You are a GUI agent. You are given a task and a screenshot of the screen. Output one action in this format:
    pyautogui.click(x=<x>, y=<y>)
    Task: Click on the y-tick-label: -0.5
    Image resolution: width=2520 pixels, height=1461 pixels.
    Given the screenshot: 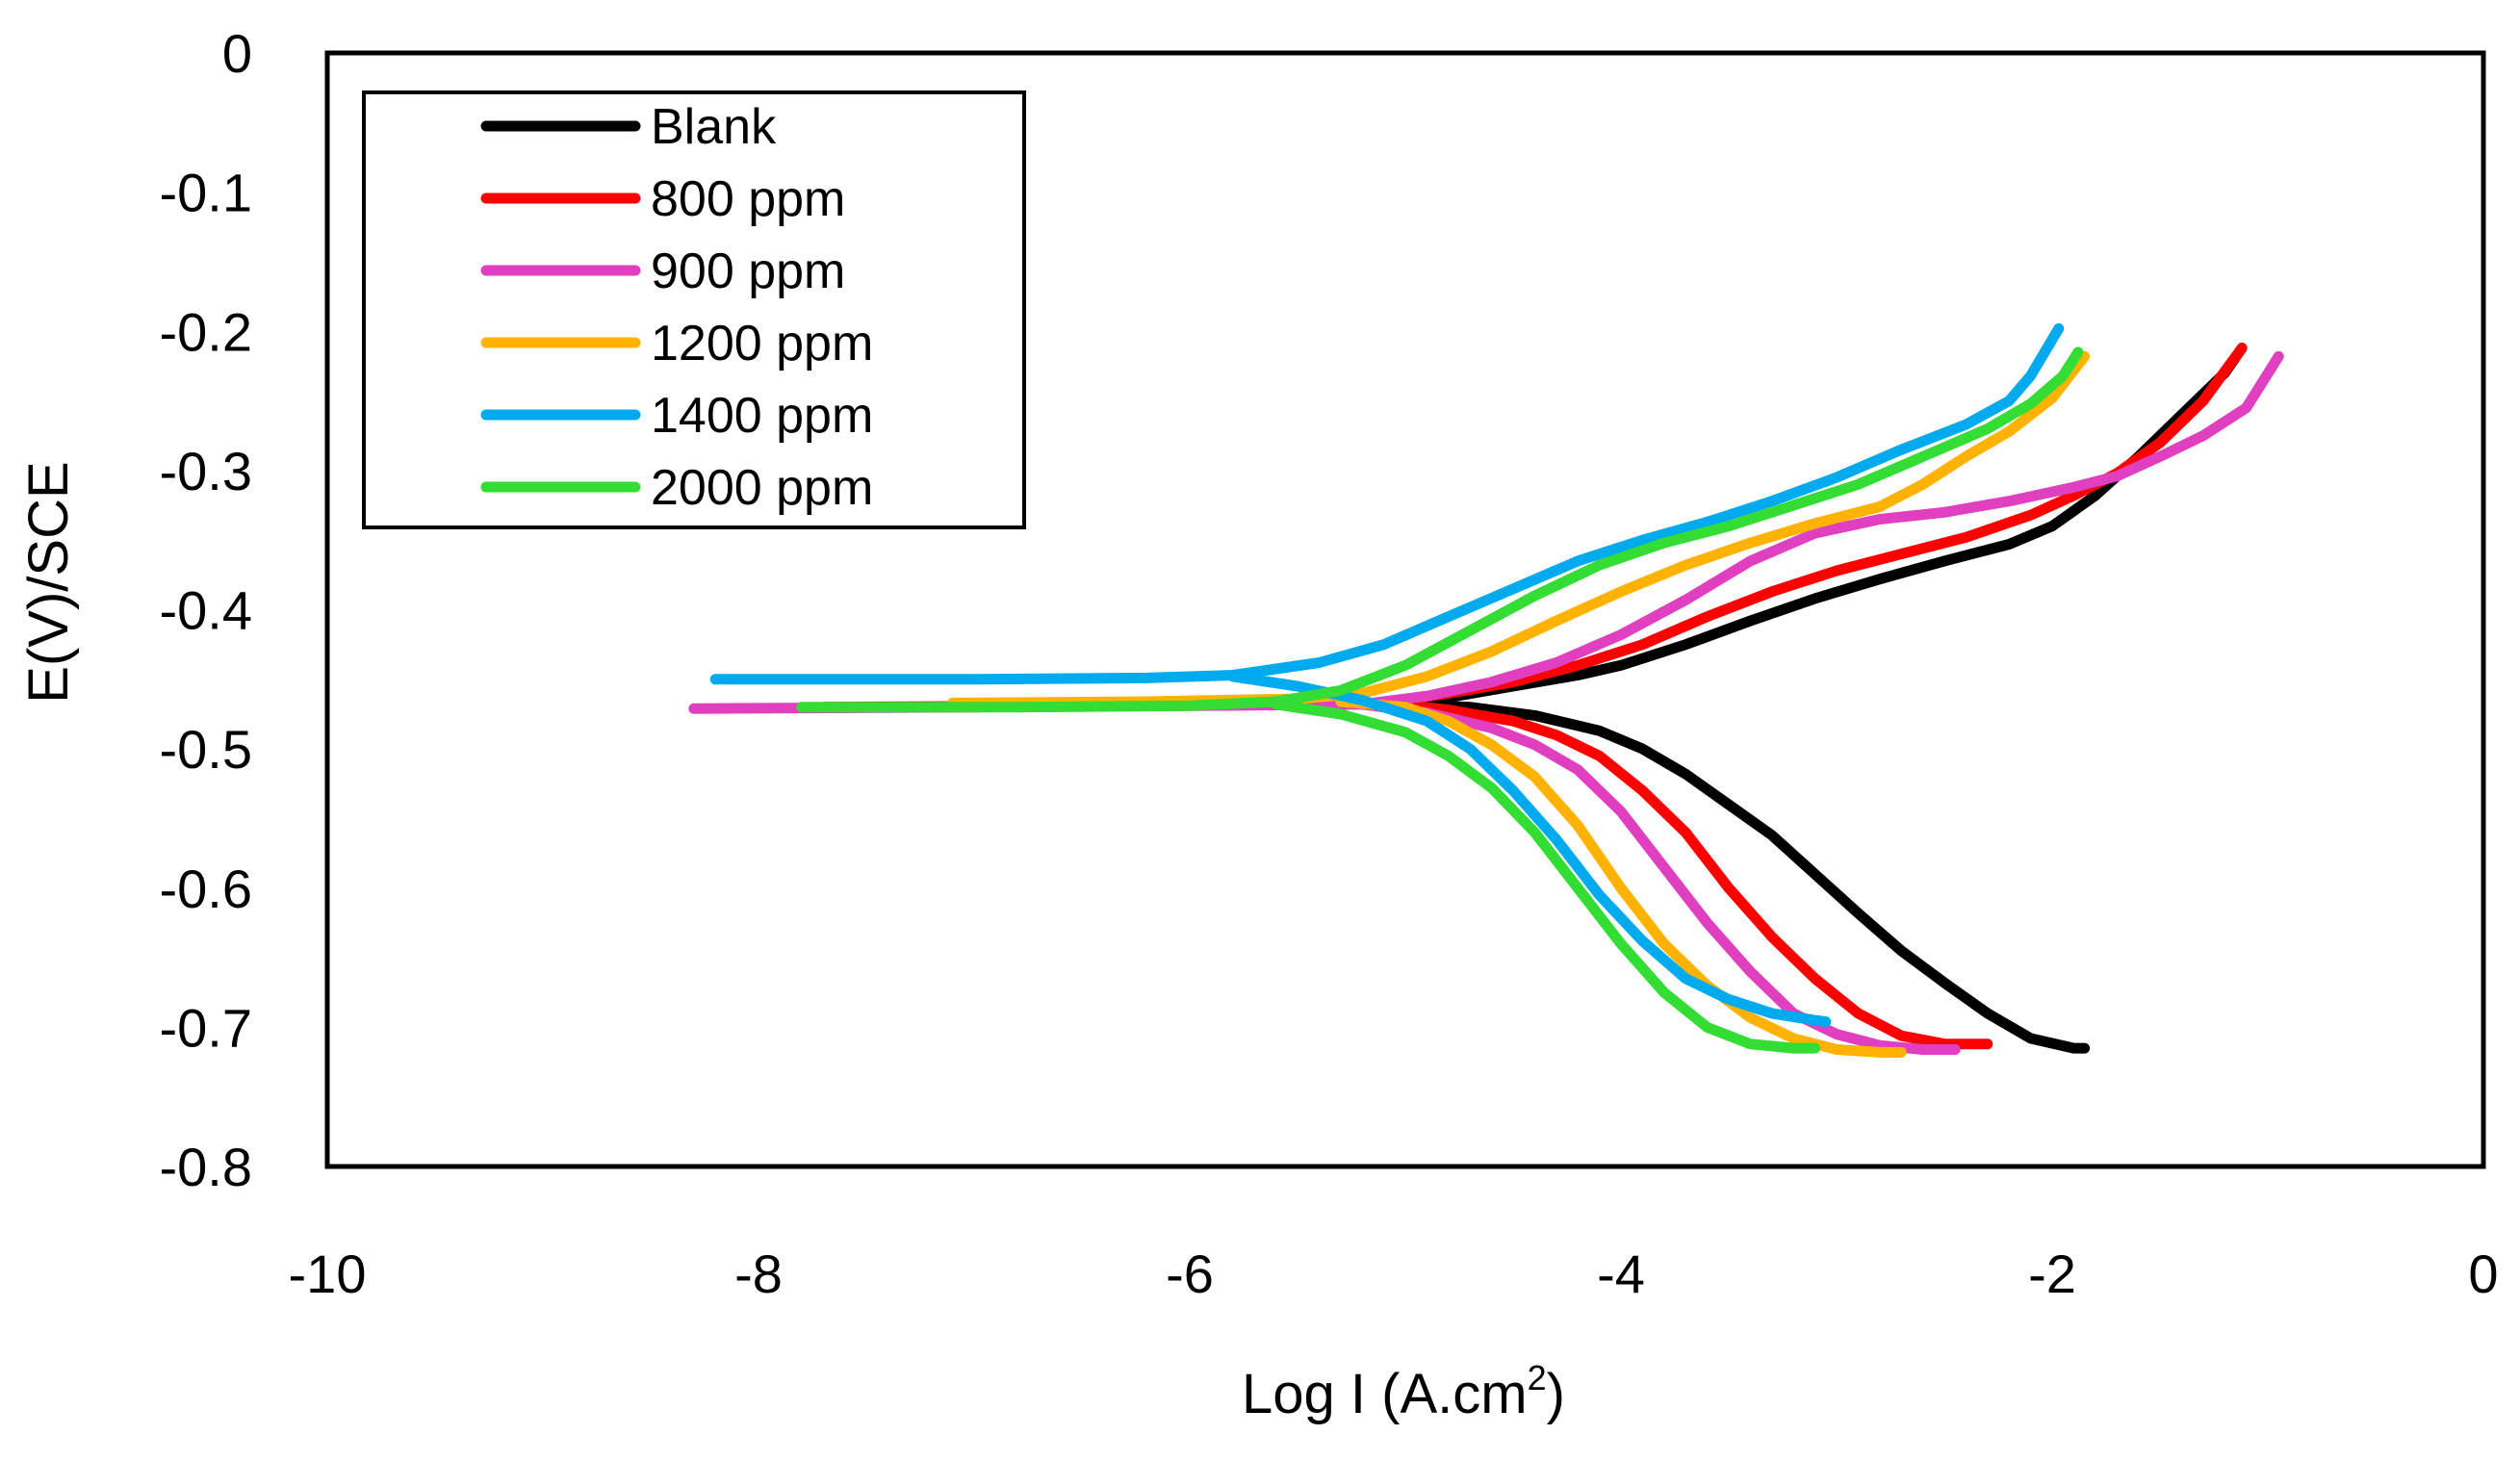 What is the action you would take?
    pyautogui.click(x=206, y=749)
    